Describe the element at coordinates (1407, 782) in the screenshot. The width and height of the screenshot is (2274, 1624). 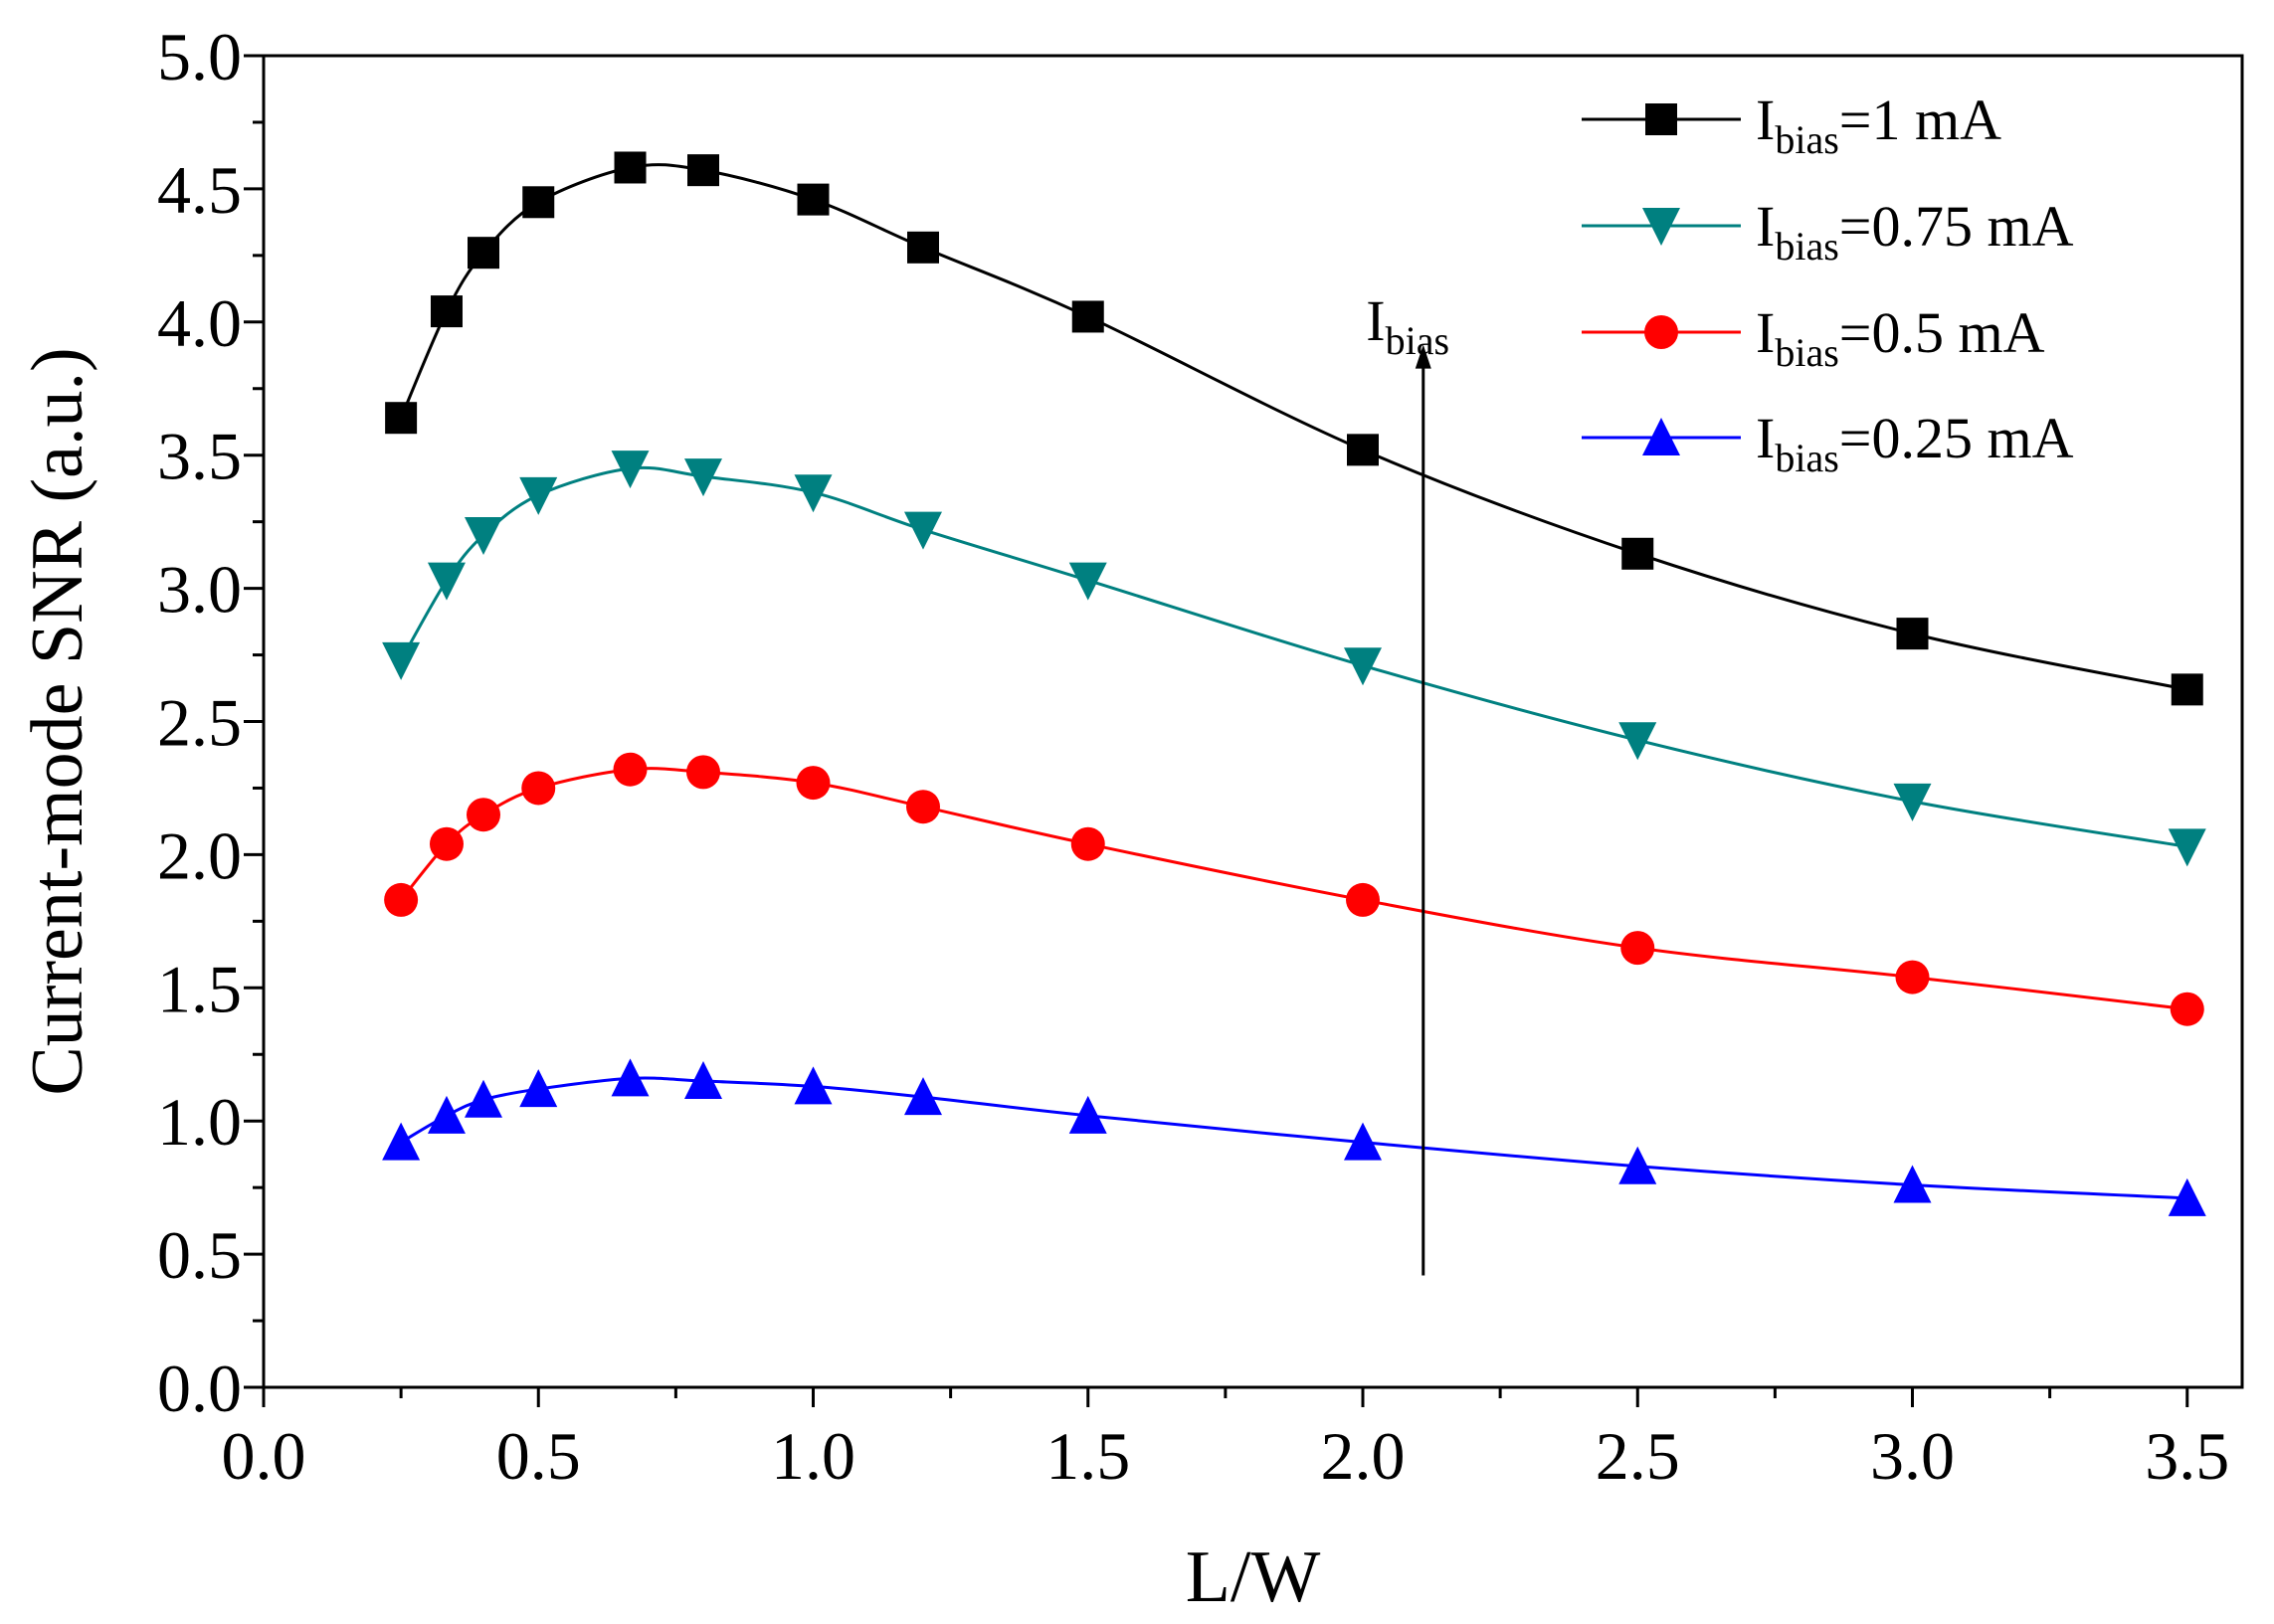
I see `annotation-layer: Ibias` at that location.